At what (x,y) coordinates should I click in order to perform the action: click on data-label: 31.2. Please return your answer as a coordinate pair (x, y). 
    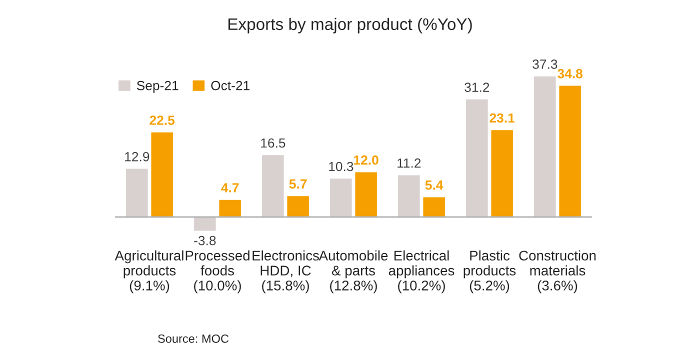
    Looking at the image, I should click on (477, 87).